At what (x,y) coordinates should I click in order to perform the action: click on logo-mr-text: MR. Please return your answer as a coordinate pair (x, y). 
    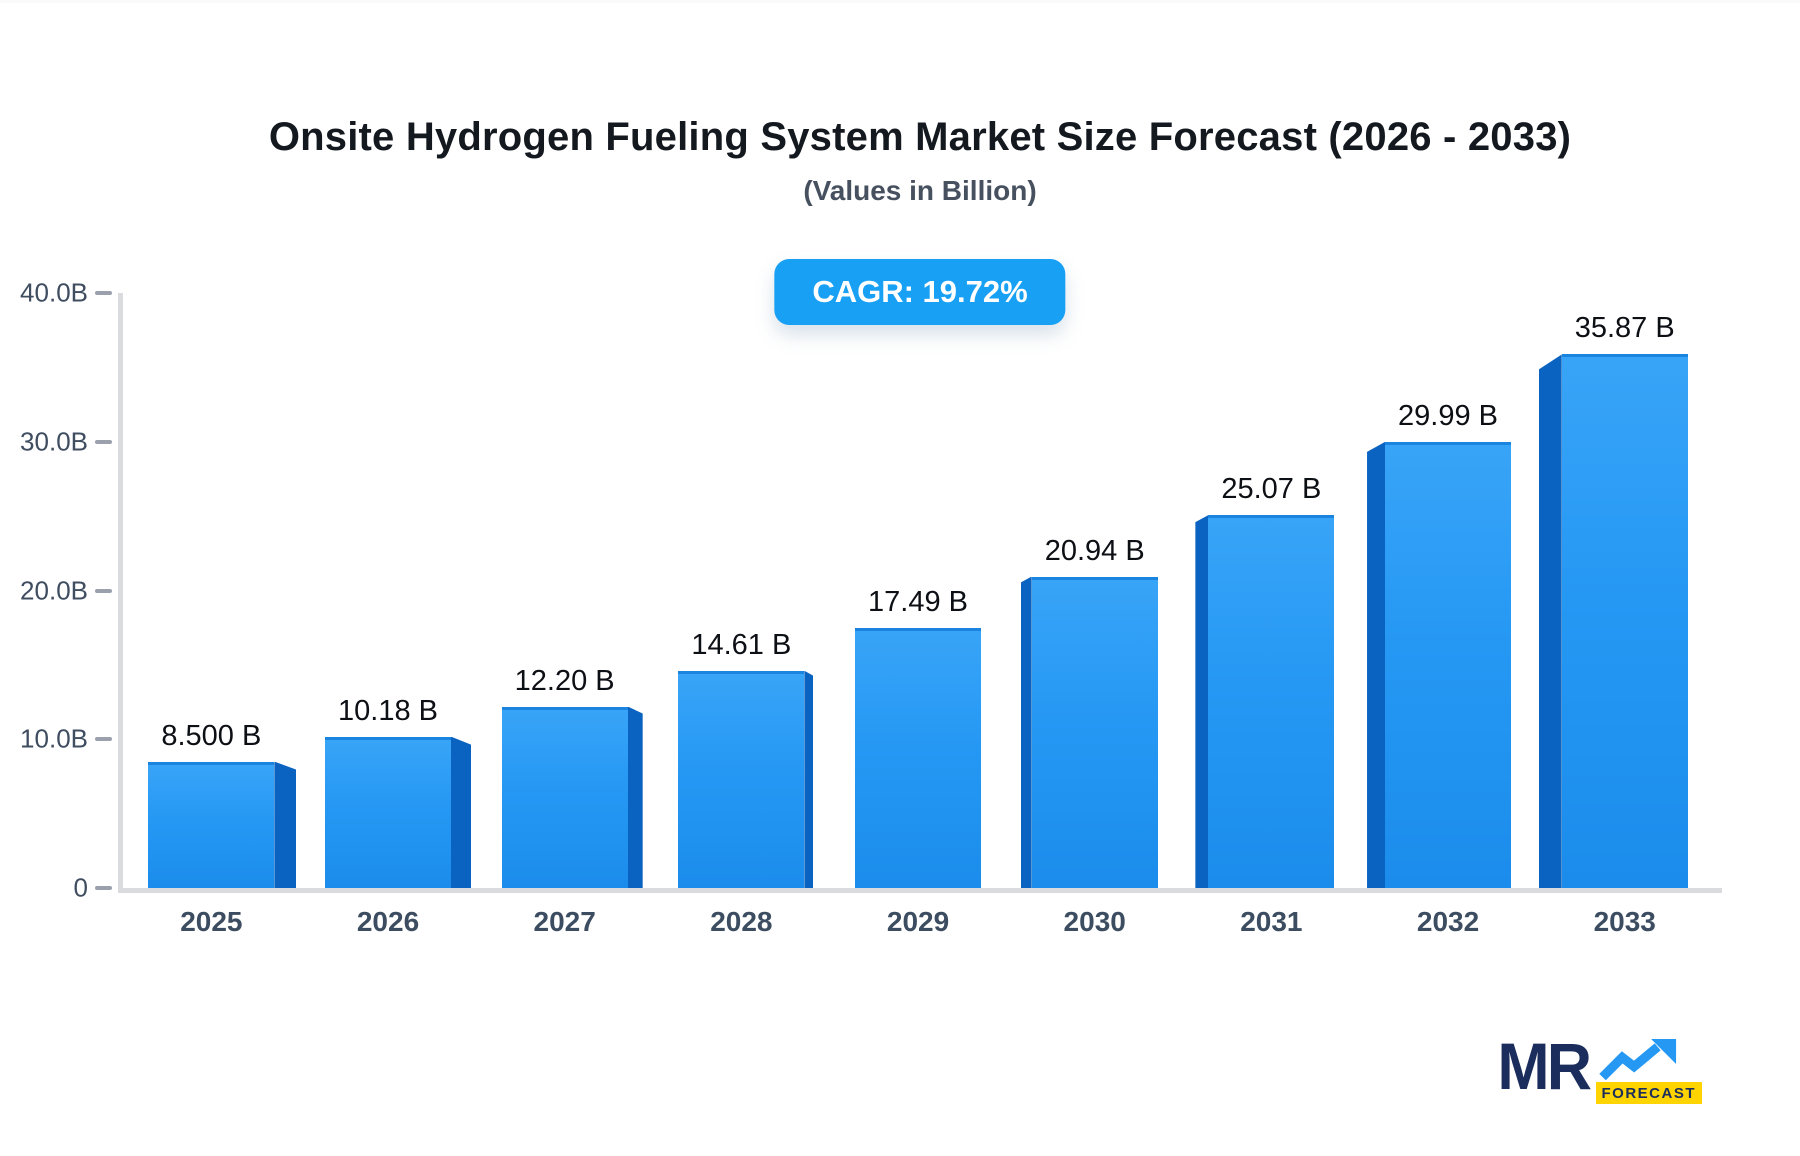
    Looking at the image, I should click on (1544, 1066).